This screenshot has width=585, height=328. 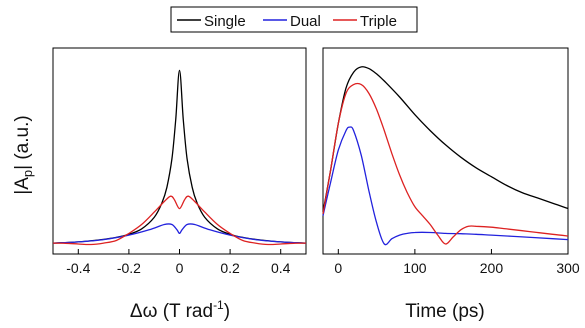 I want to click on x-tick-label: 100, so click(x=415, y=268).